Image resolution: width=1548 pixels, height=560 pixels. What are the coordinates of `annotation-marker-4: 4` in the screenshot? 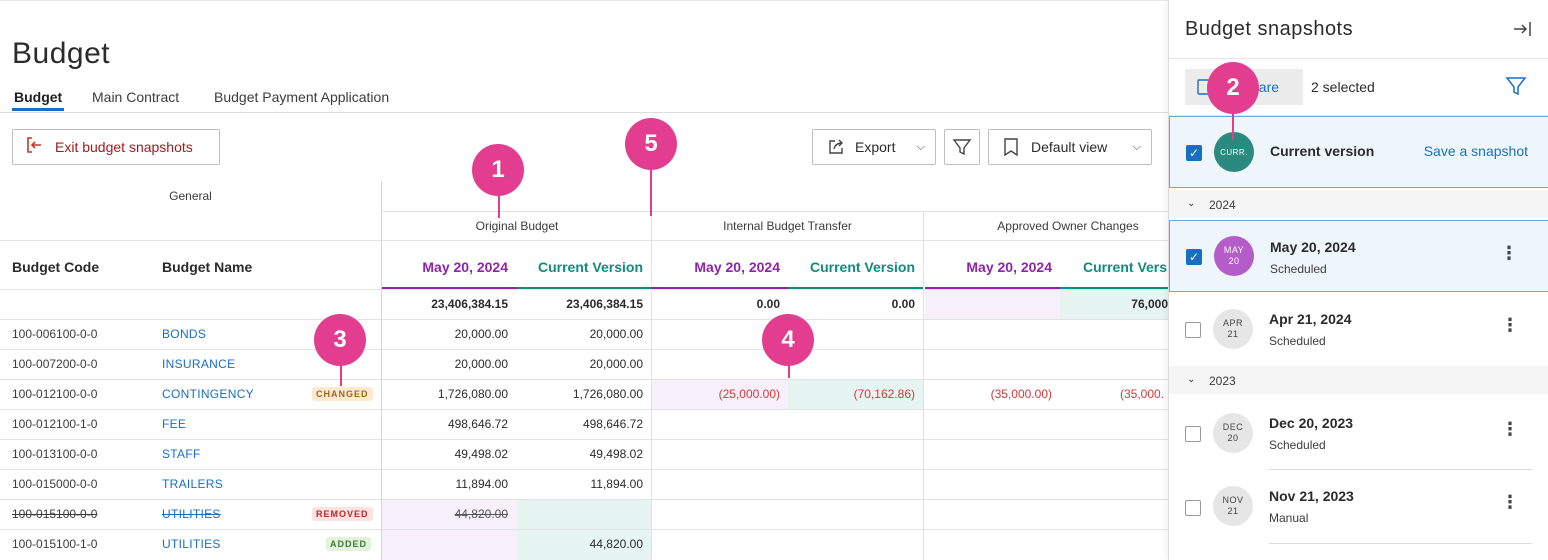 It's located at (788, 340).